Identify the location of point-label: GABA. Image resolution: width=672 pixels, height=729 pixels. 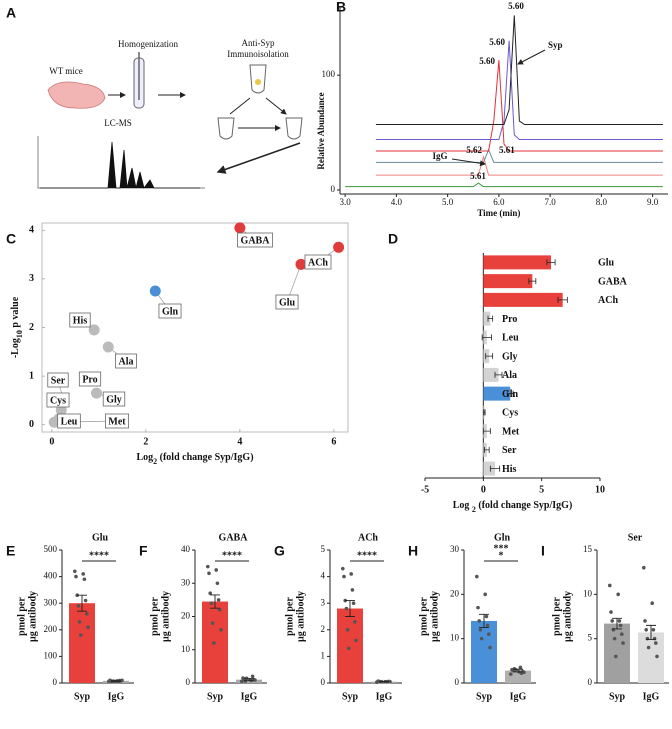
(256, 240).